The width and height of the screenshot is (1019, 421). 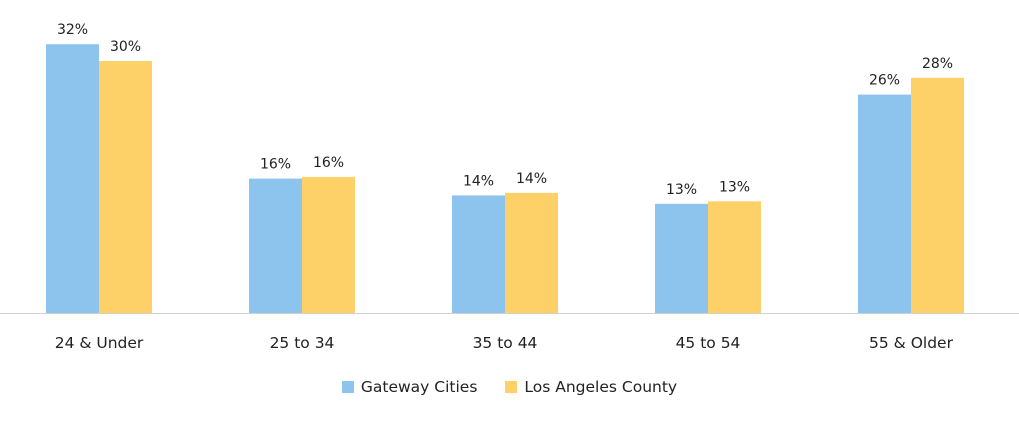 I want to click on x-tick-label-55-older: 55 & Older, so click(x=911, y=343).